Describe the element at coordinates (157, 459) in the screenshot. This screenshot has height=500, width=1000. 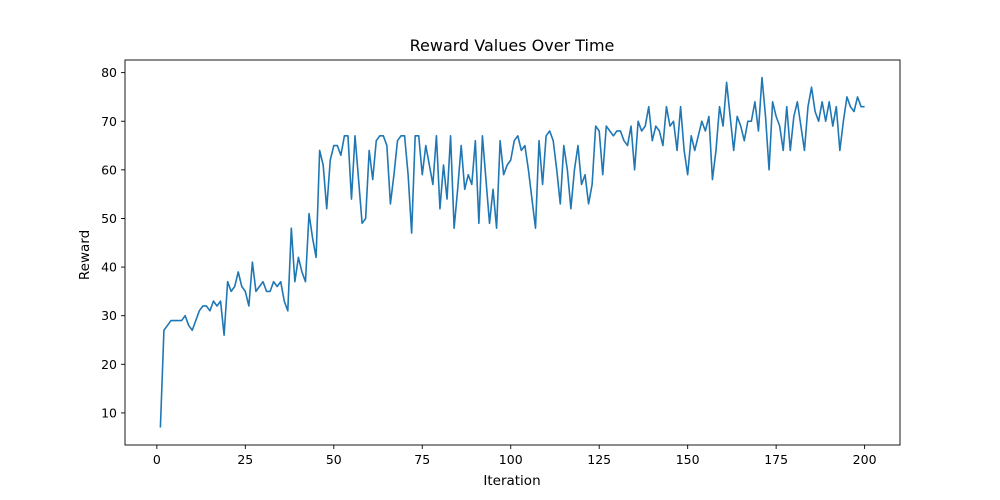
I see `x-tick-label: 0` at that location.